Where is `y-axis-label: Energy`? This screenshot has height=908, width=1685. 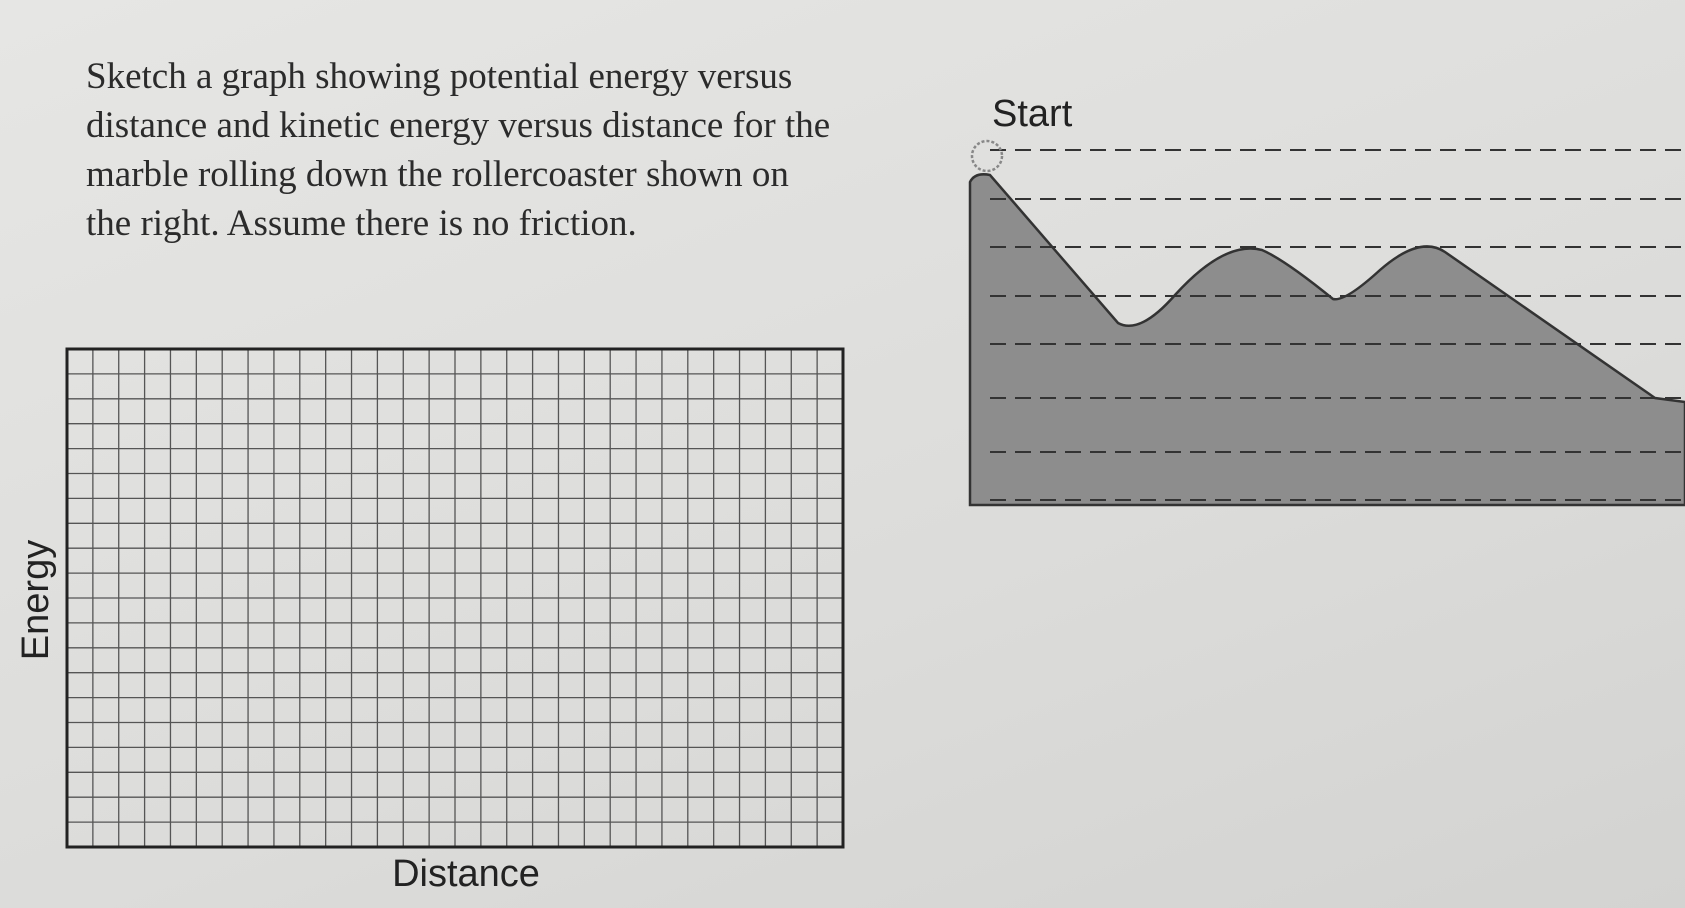
y-axis-label: Energy is located at coordinates (36, 600).